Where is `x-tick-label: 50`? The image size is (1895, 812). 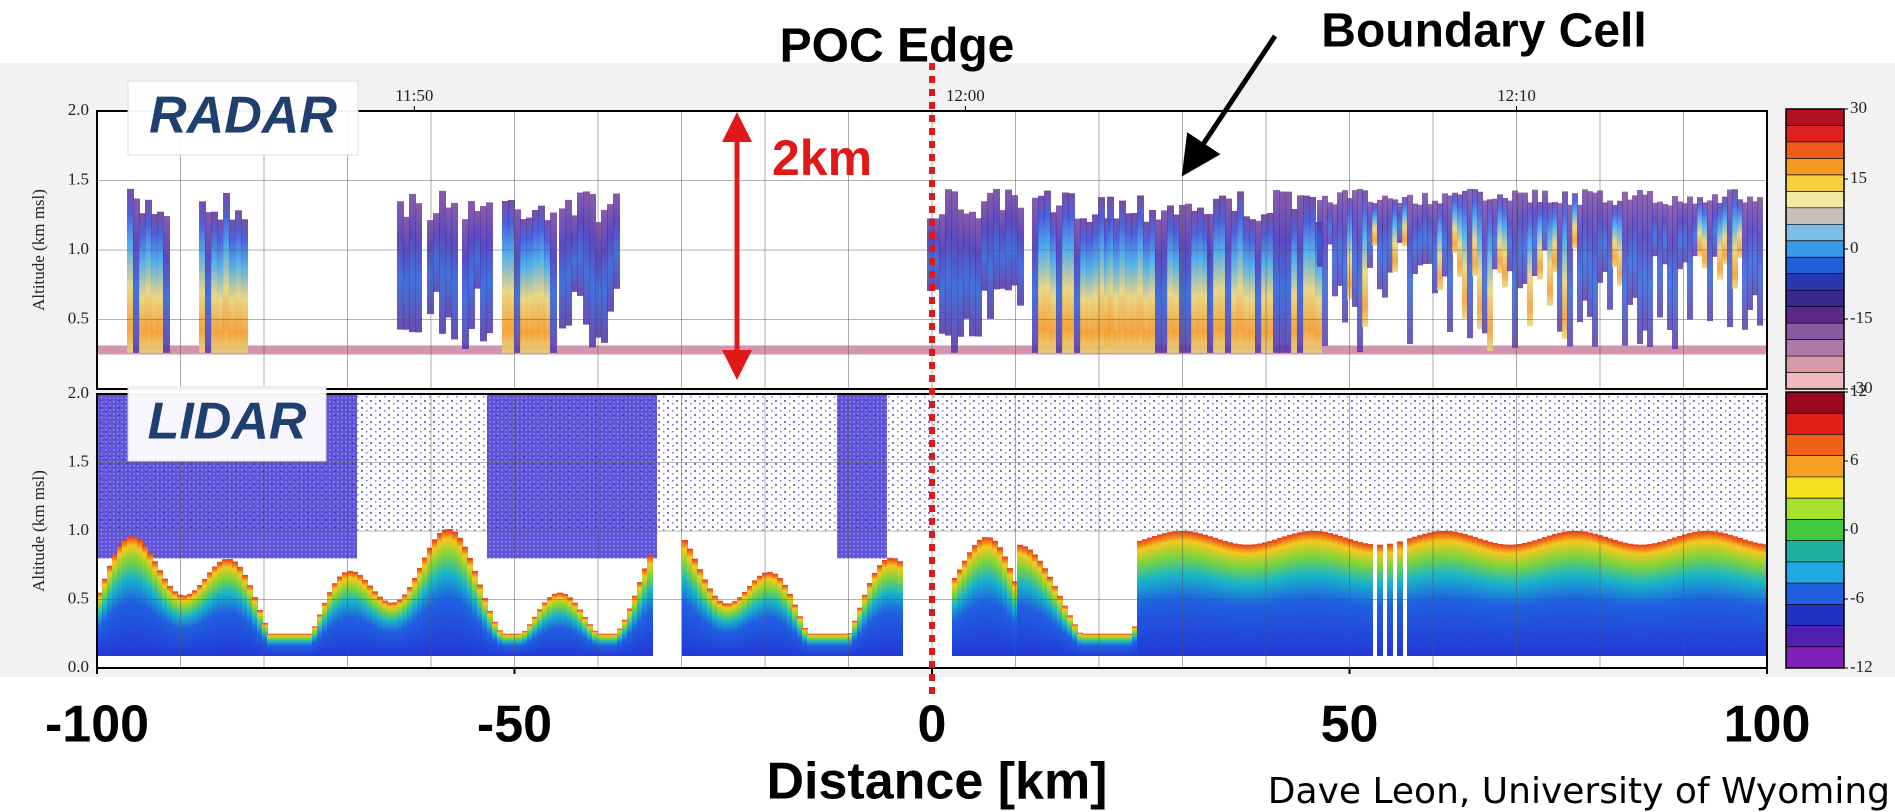 x-tick-label: 50 is located at coordinates (1350, 725).